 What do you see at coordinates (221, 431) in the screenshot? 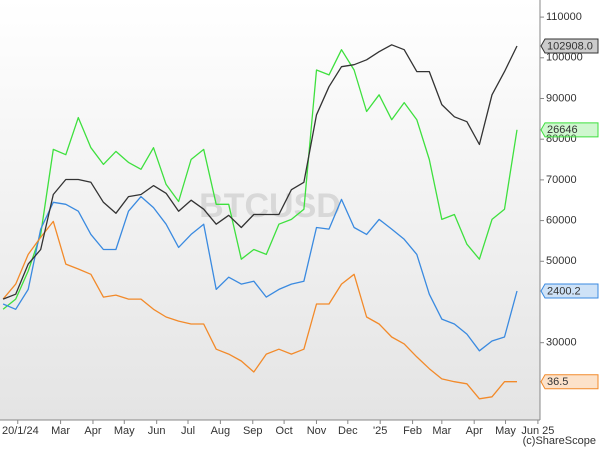
I see `x-tick-label: Aug` at bounding box center [221, 431].